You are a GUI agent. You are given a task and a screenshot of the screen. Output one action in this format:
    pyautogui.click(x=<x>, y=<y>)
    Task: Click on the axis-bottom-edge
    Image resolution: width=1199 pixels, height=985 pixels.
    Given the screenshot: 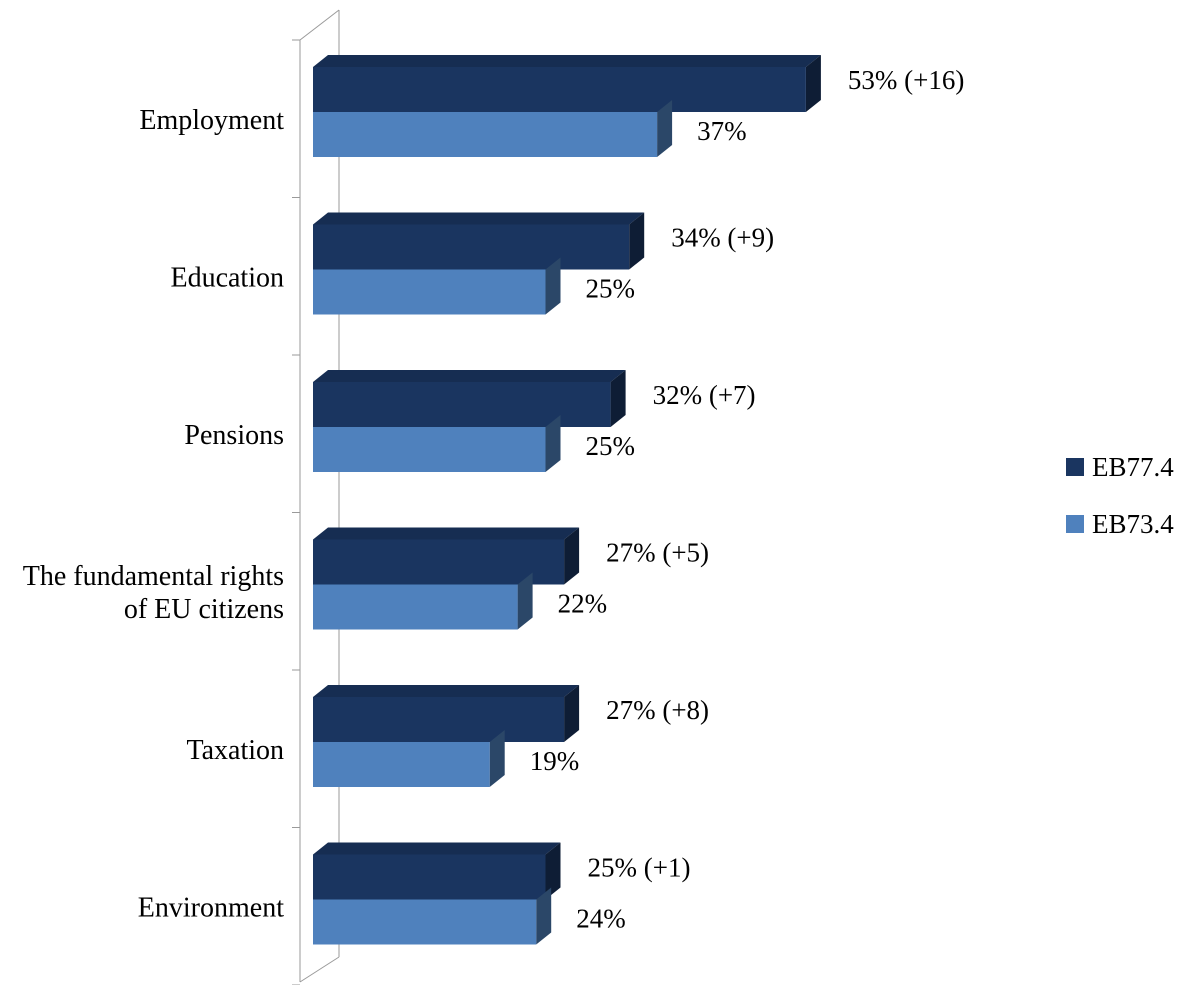 What is the action you would take?
    pyautogui.click(x=319, y=969)
    